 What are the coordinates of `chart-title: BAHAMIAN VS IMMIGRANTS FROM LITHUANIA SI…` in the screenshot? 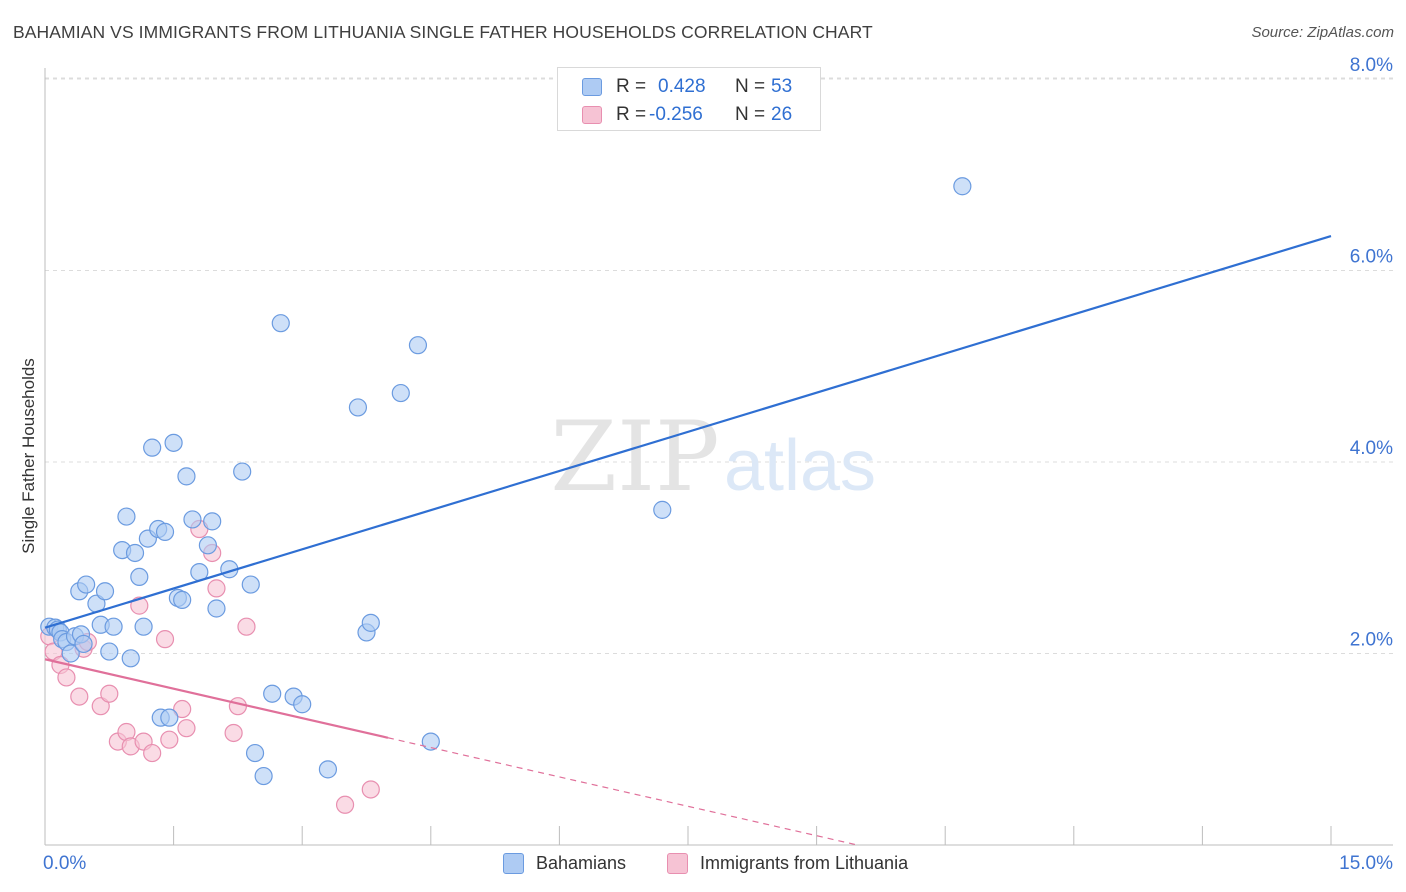 It's located at (443, 32).